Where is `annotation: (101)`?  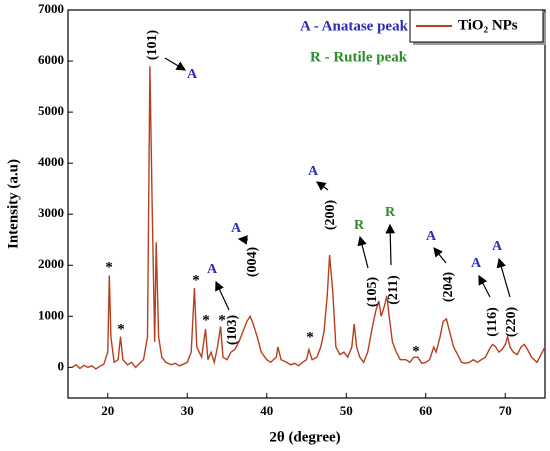 annotation: (101) is located at coordinates (152, 45).